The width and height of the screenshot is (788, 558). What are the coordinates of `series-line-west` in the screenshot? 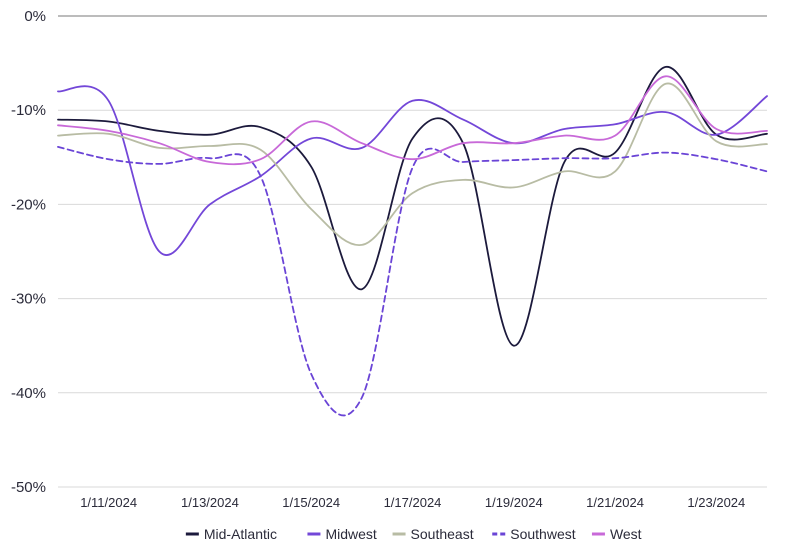 It's located at (412, 120).